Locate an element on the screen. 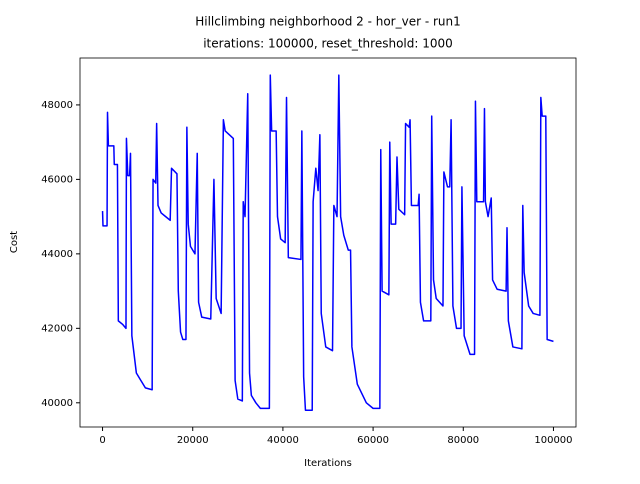  x-tick-label: 100000 is located at coordinates (553, 440).